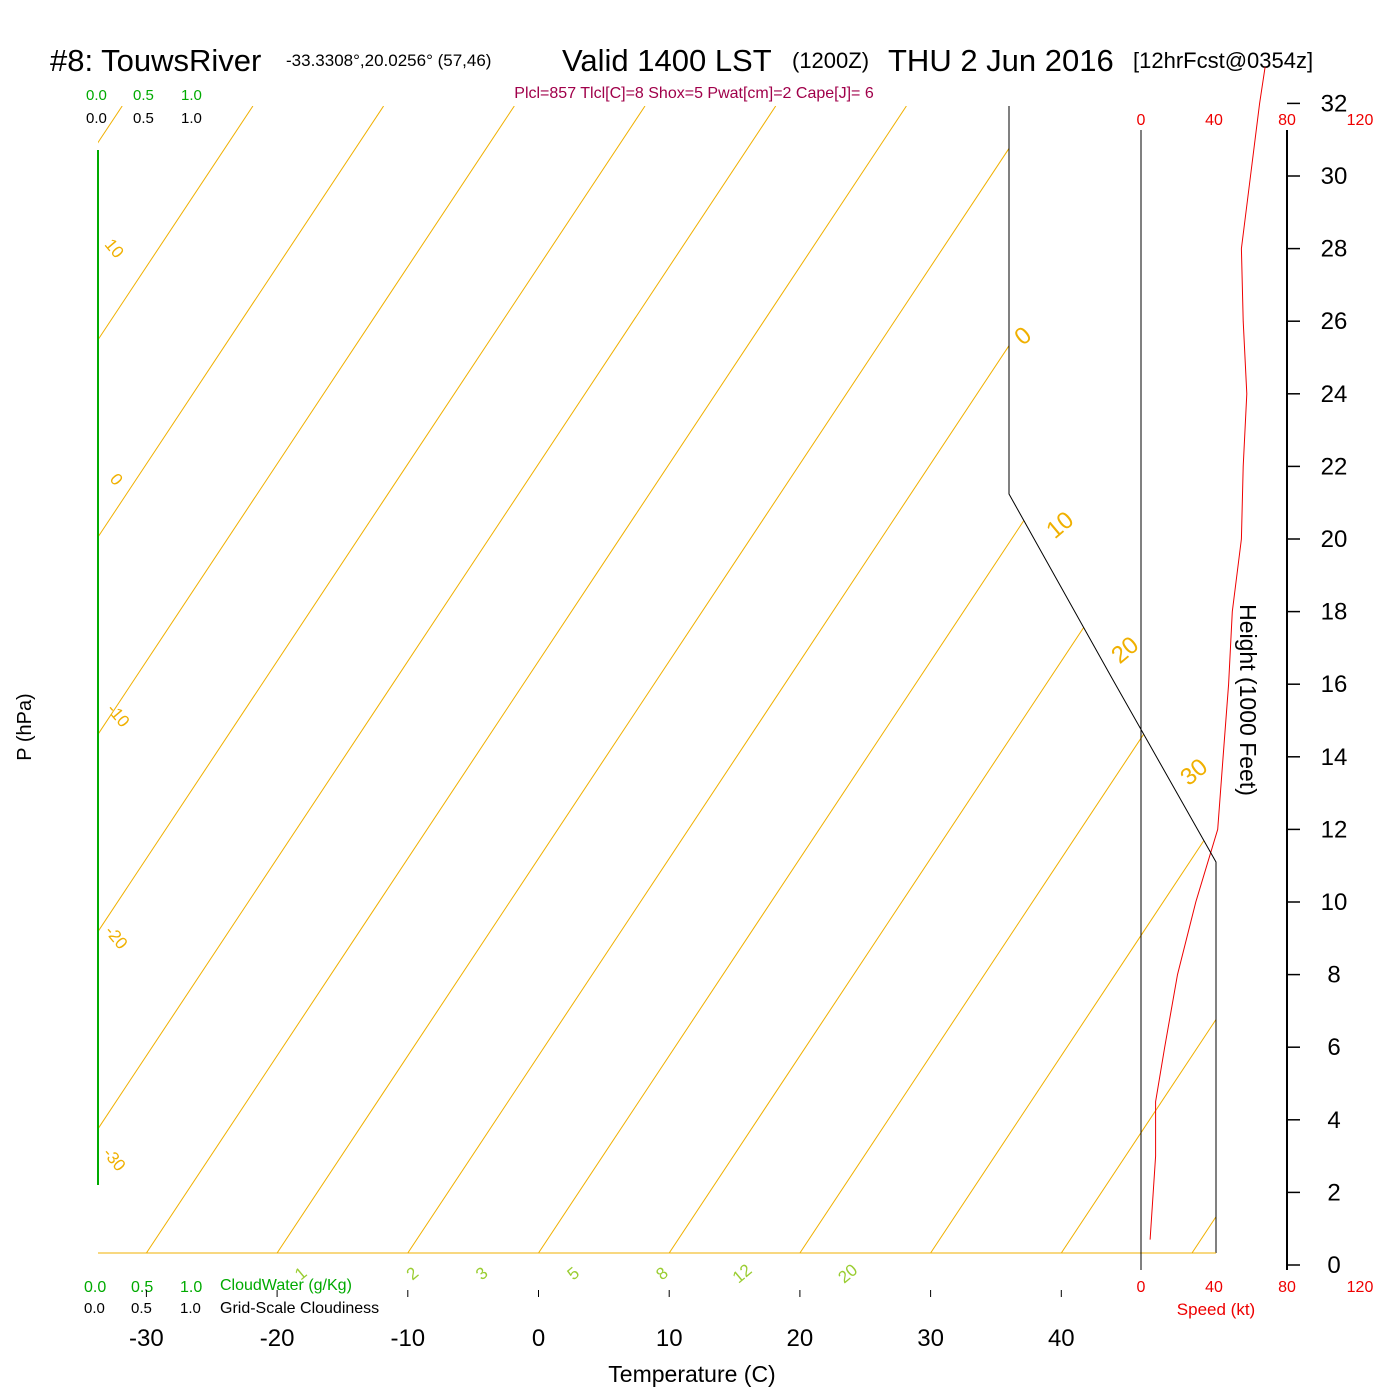 This screenshot has height=1400, width=1400. Describe the element at coordinates (1125, 650) in the screenshot. I see `isotherm-label-right: 20` at that location.